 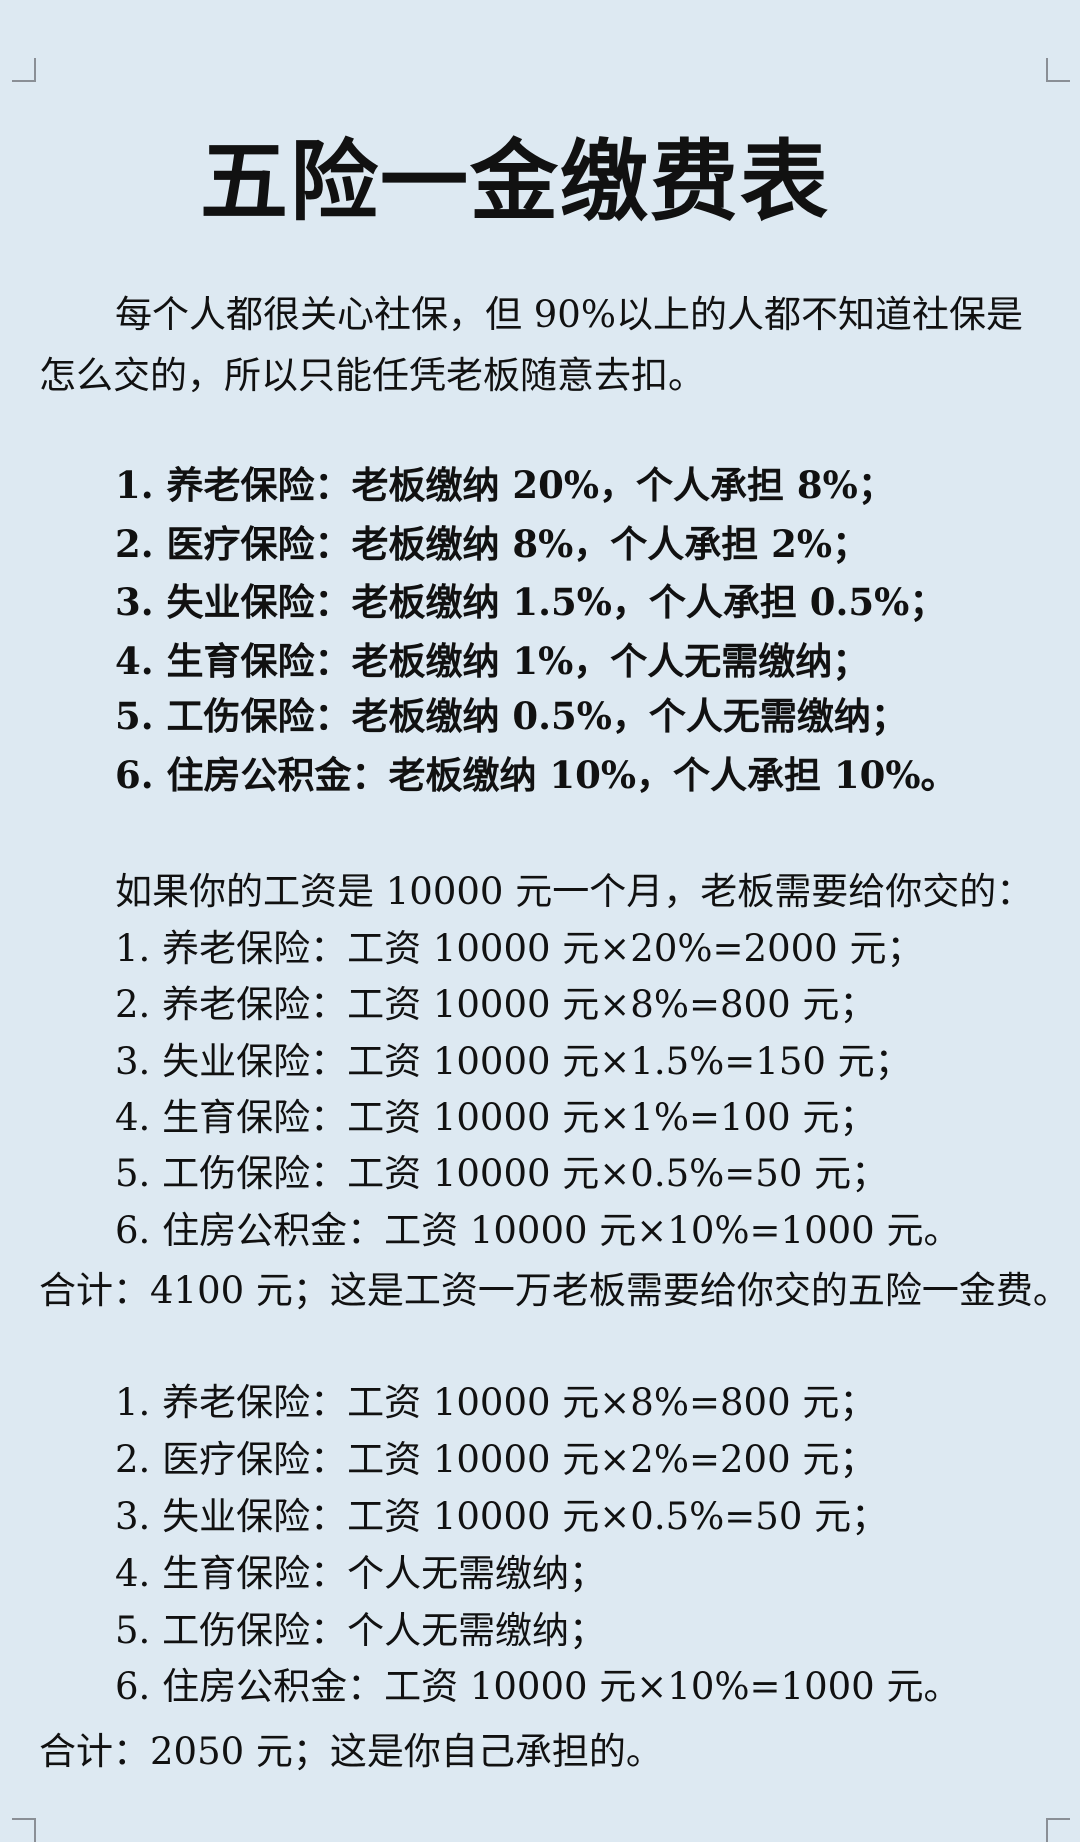 What do you see at coordinates (502, 1516) in the screenshot?
I see `employee-item: 3. 失业保险：工资 10000 元×0.5%=50 元；` at bounding box center [502, 1516].